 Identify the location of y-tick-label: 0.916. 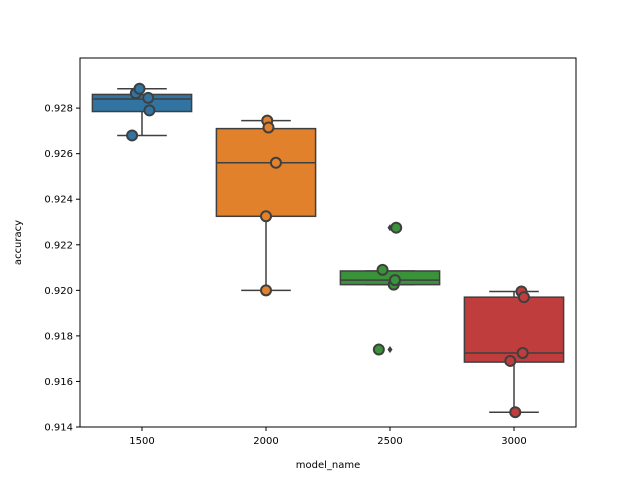
(58, 382).